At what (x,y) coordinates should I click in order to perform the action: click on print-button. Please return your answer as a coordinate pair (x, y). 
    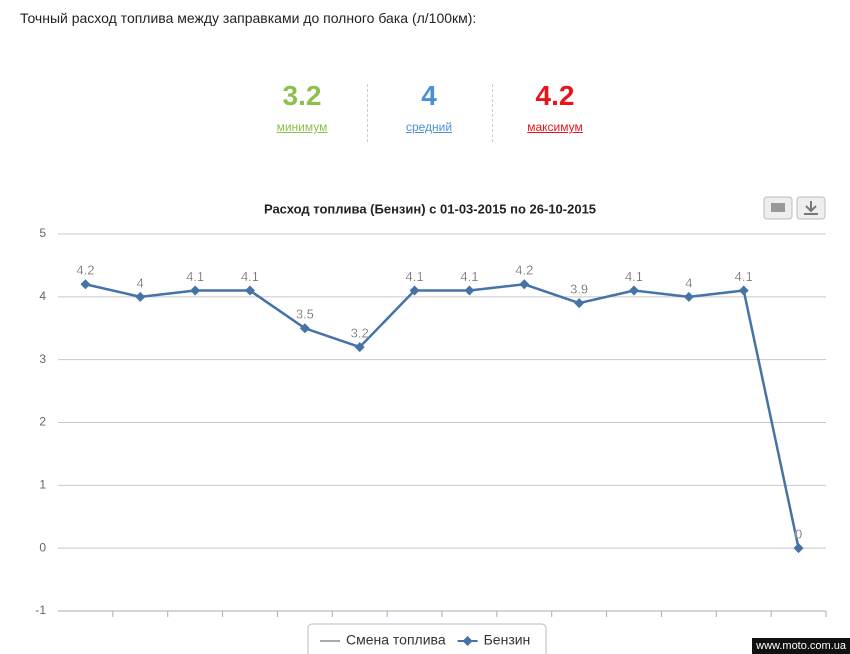
    Looking at the image, I should click on (778, 208).